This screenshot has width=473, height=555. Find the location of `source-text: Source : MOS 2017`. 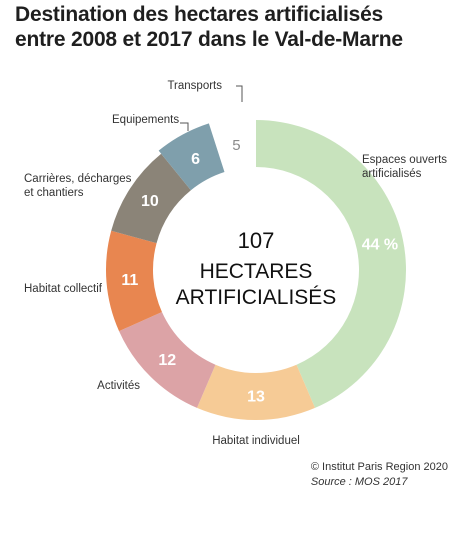

source-text: Source : MOS 2017 is located at coordinates (359, 482).